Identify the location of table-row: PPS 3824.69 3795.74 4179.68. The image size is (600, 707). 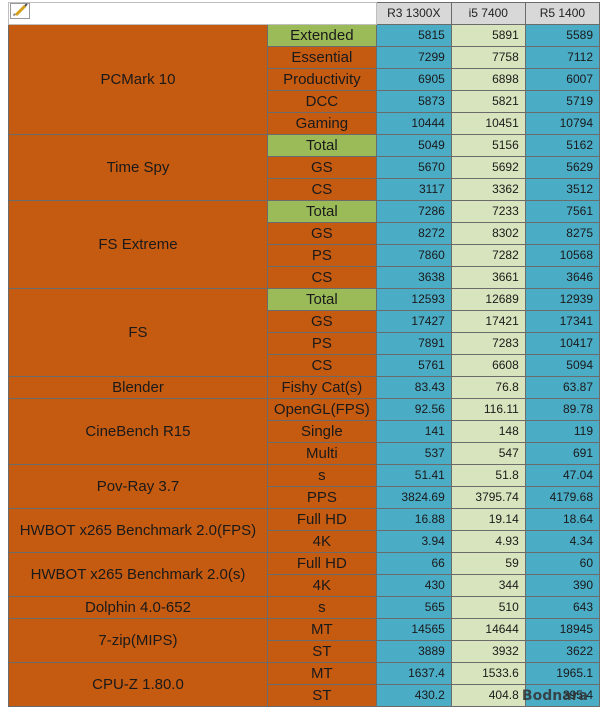
(304, 497).